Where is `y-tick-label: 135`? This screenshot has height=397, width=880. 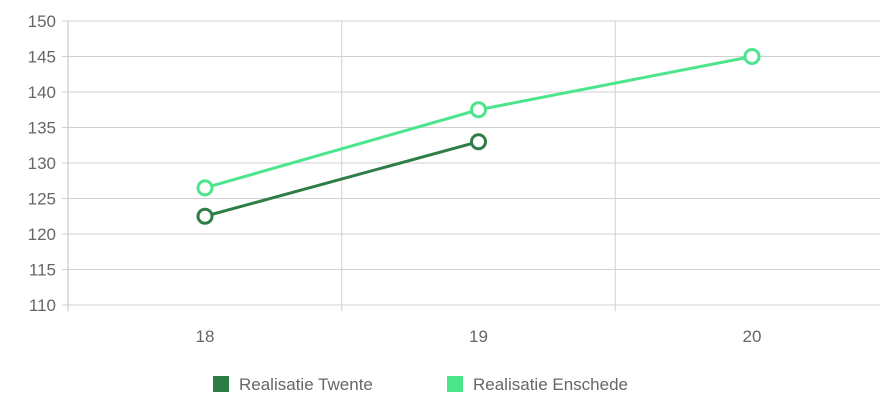
y-tick-label: 135 is located at coordinates (42, 128).